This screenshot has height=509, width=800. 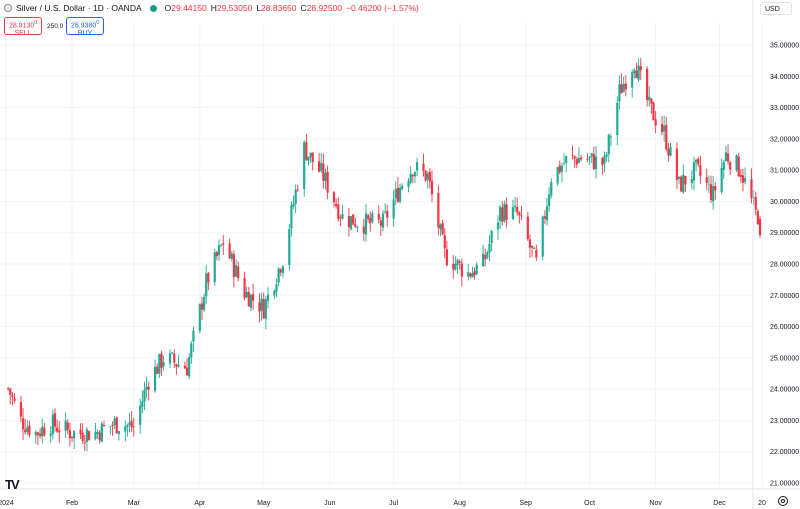 What do you see at coordinates (85, 27) in the screenshot?
I see `buy-button: 28.93800 BUY` at bounding box center [85, 27].